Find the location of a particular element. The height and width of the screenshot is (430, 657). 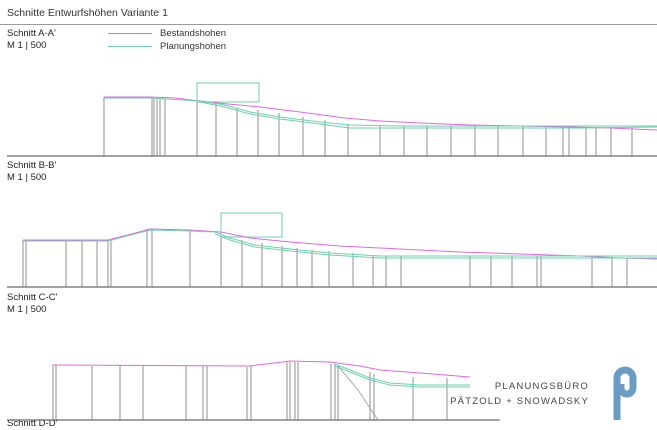

section-b-building is located at coordinates (251, 225).